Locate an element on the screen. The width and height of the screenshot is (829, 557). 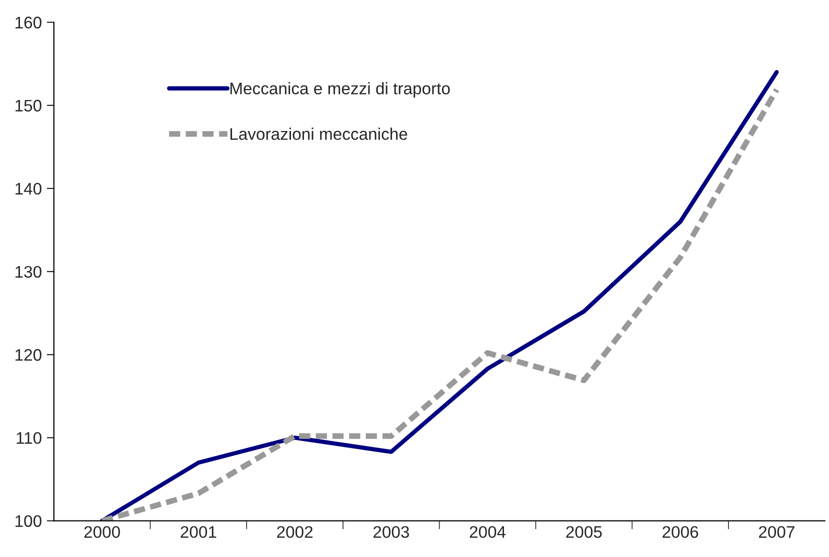
y-tick-label: 120 is located at coordinates (29, 355).